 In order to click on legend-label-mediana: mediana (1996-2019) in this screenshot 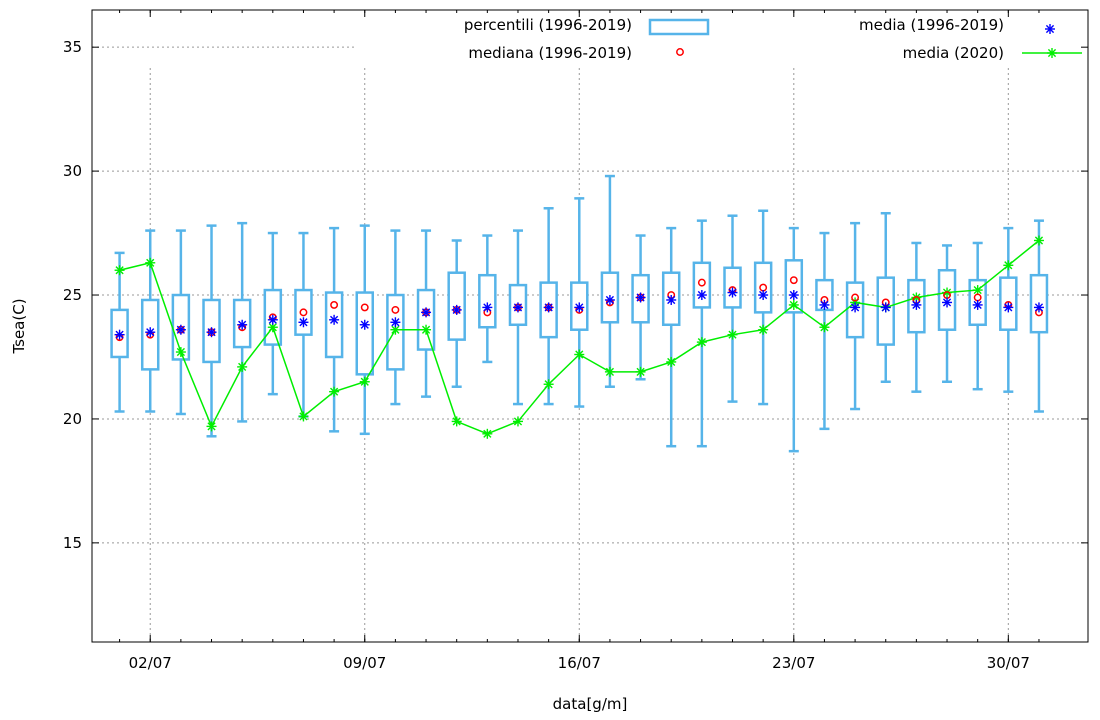, I will do `click(550, 53)`.